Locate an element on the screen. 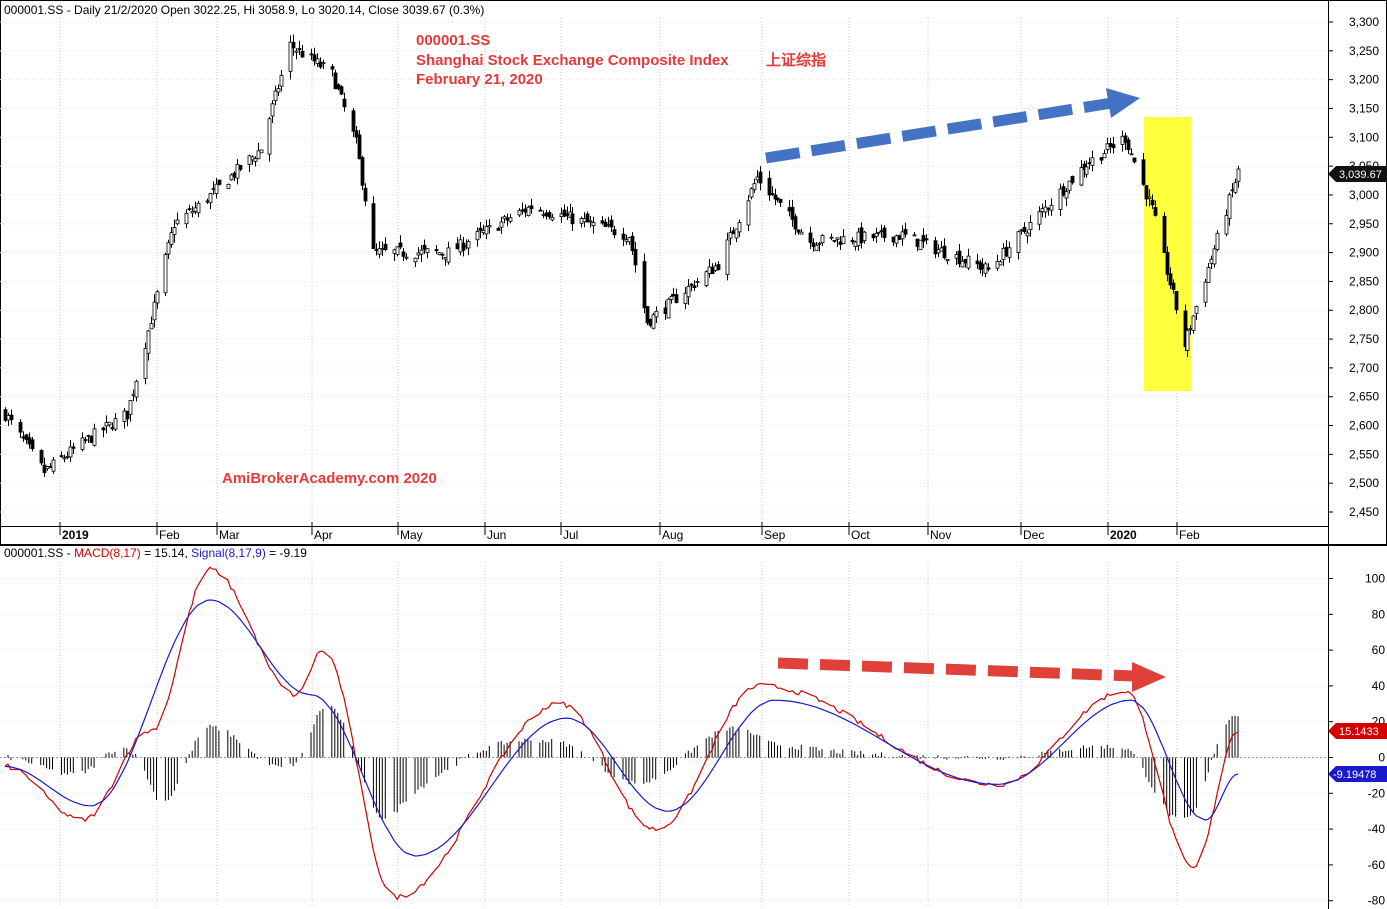 The height and width of the screenshot is (909, 1387). price-tick-label: 2,550 is located at coordinates (1364, 454).